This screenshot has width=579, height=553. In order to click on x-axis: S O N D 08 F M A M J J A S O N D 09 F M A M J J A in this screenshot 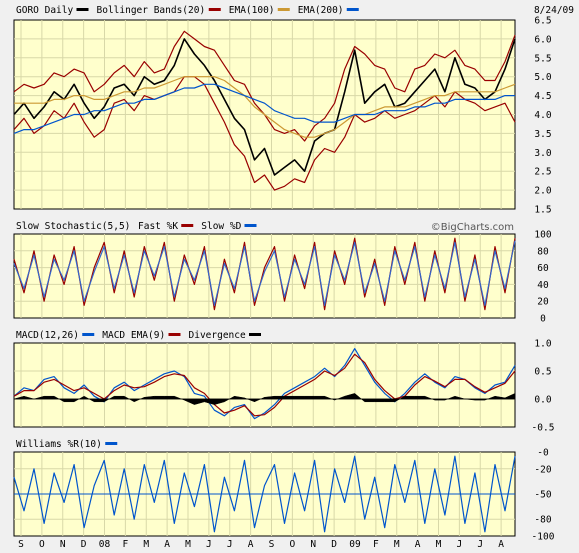, I will do `click(261, 544)`.